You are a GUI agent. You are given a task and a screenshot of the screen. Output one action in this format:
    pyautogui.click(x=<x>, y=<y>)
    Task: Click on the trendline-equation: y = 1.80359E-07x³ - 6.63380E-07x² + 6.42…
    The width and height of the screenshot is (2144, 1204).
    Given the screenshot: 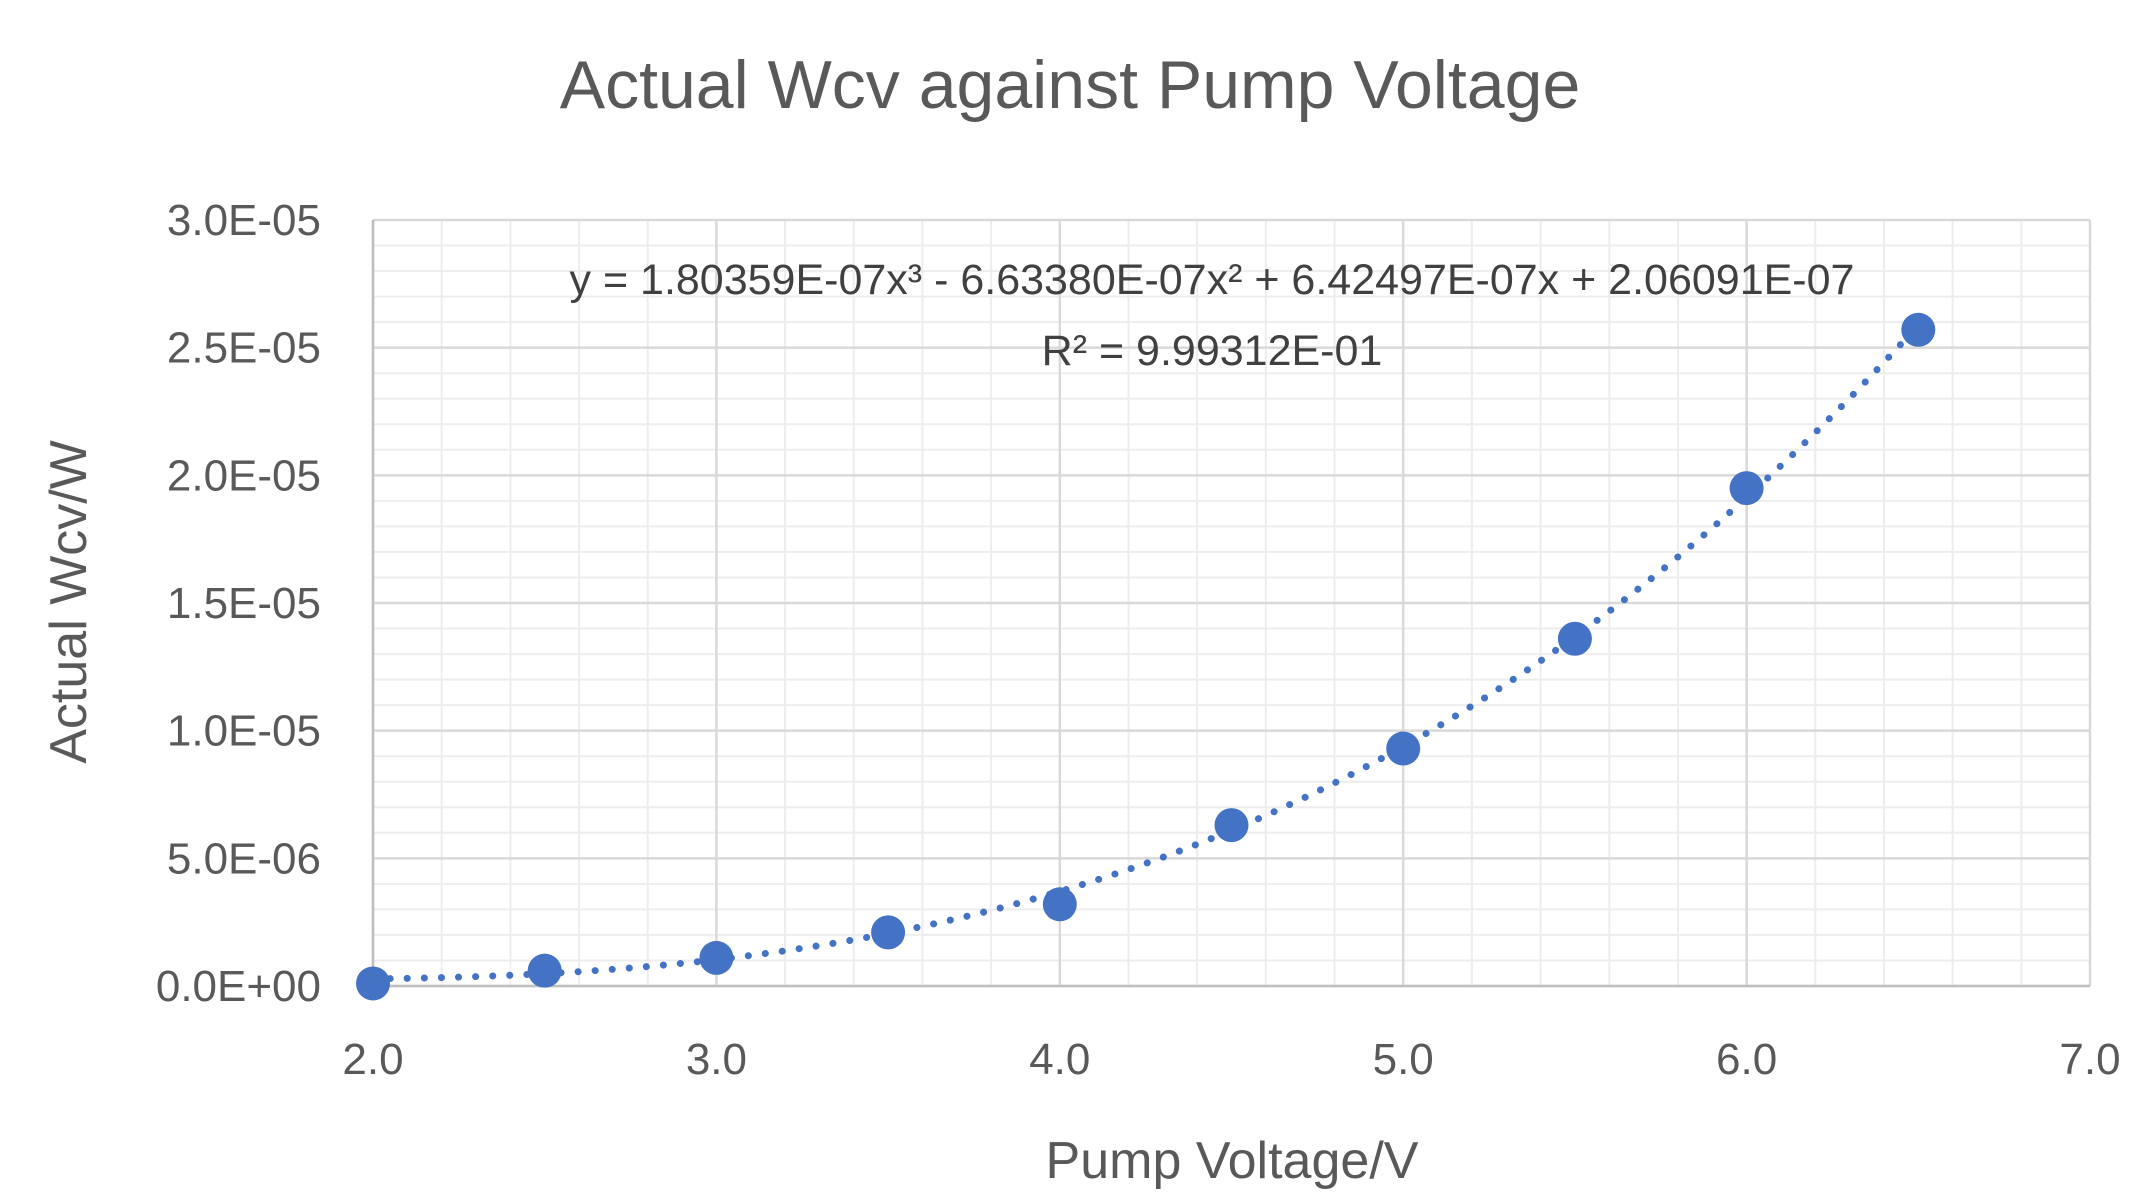 What is the action you would take?
    pyautogui.click(x=1212, y=280)
    